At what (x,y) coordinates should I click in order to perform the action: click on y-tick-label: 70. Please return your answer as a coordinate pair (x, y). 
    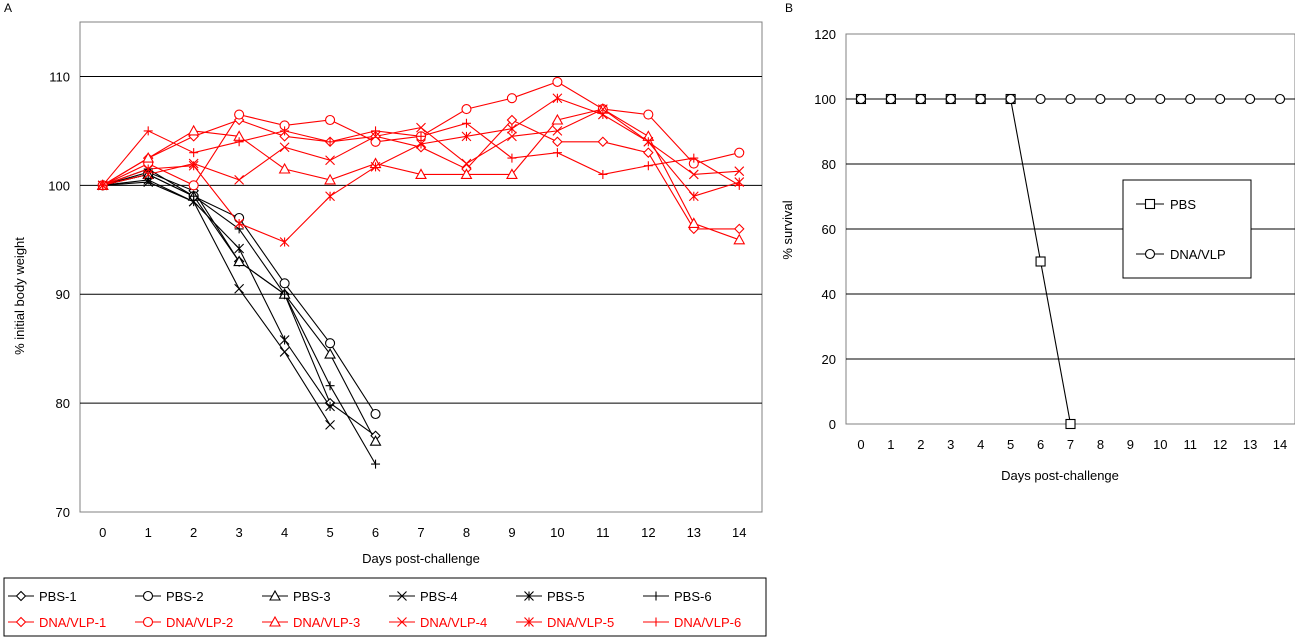
    Looking at the image, I should click on (63, 512).